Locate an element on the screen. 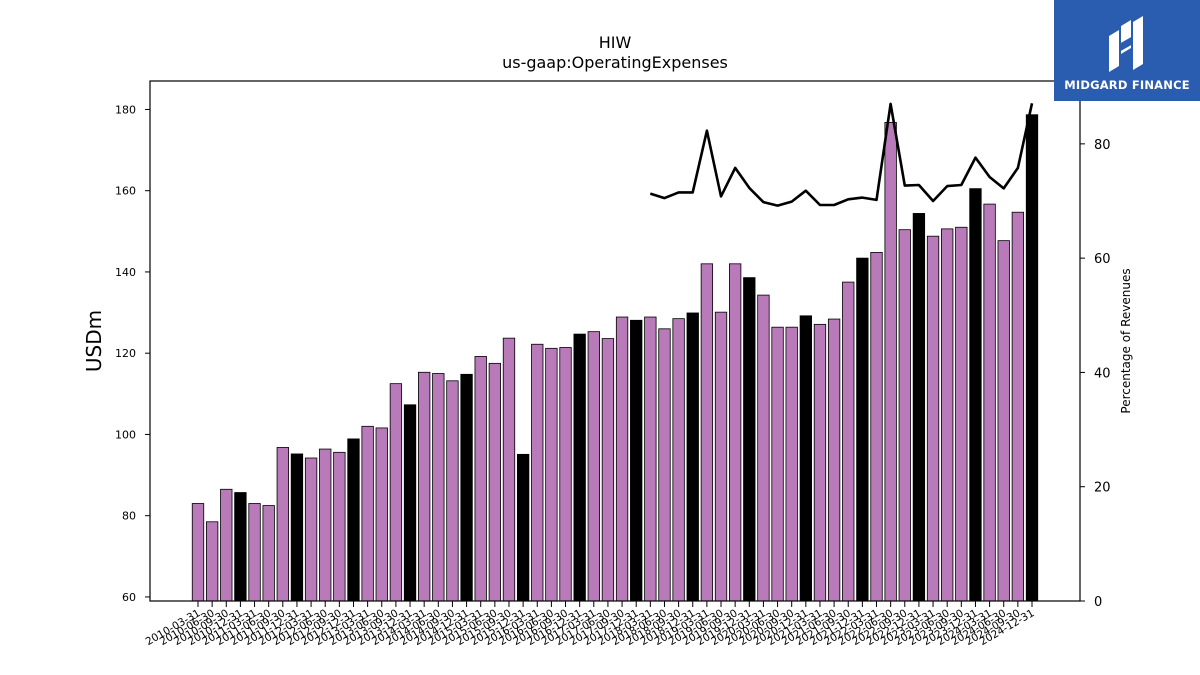  midgard-logo-icon is located at coordinates (1126, 43).